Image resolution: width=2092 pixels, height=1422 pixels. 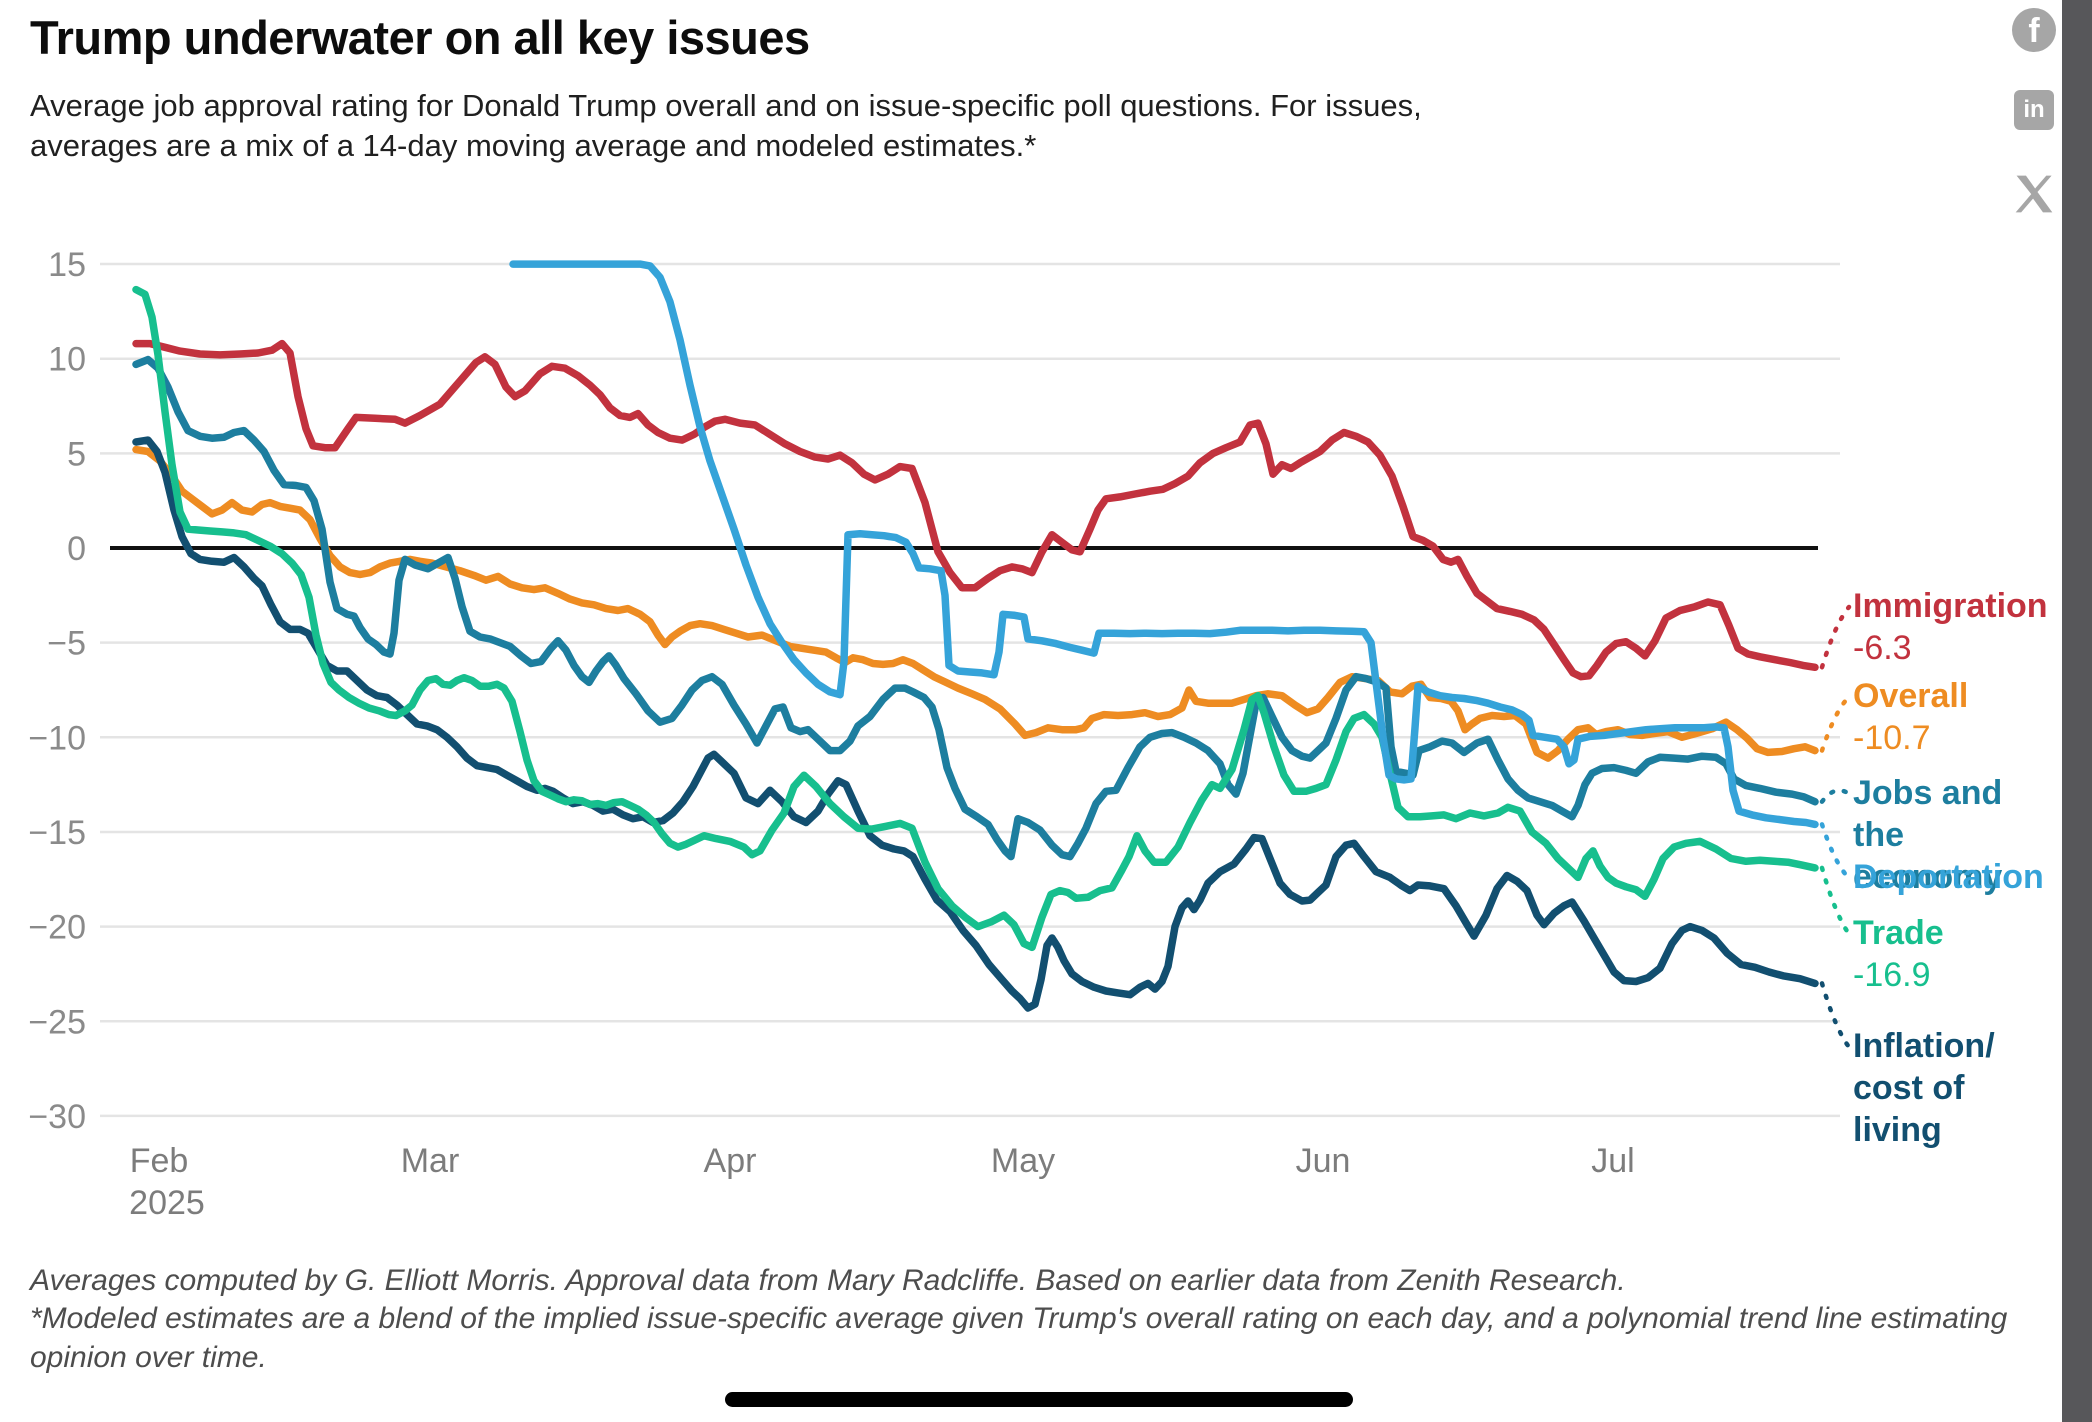 What do you see at coordinates (2034, 194) in the screenshot?
I see `x-icon` at bounding box center [2034, 194].